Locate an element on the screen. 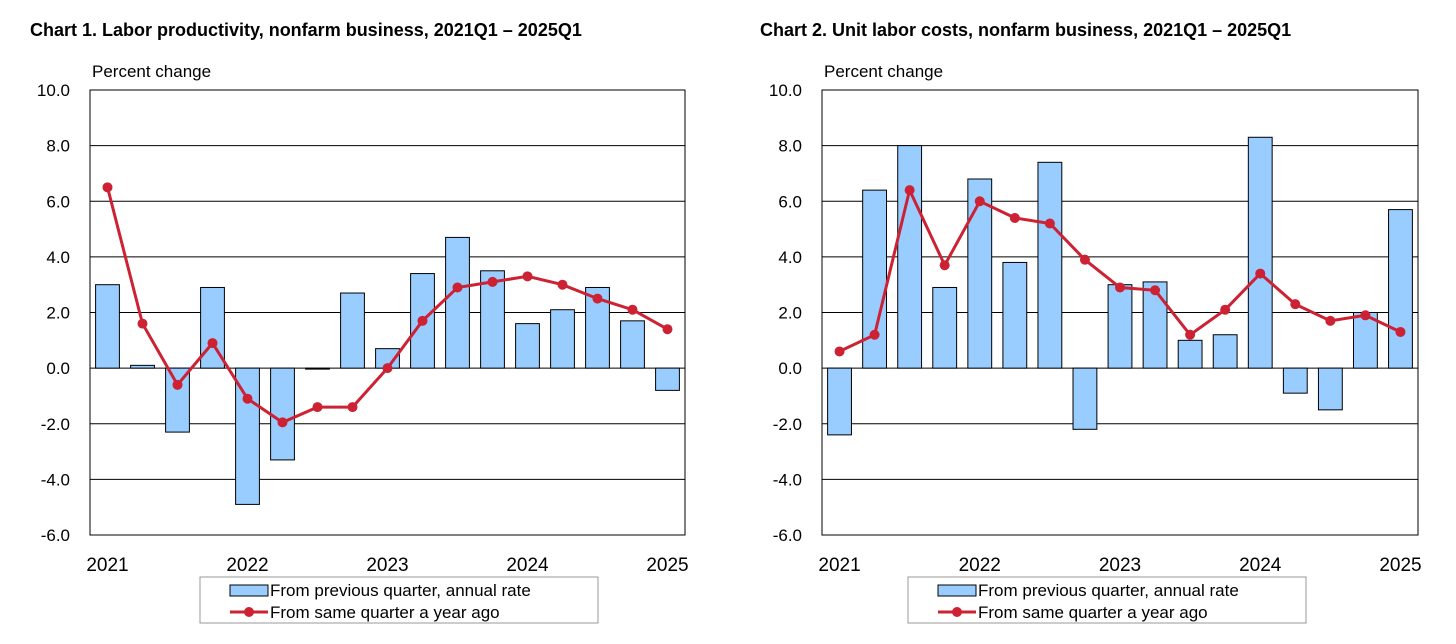 The image size is (1456, 644). x-tick-label: 2021 is located at coordinates (107, 565).